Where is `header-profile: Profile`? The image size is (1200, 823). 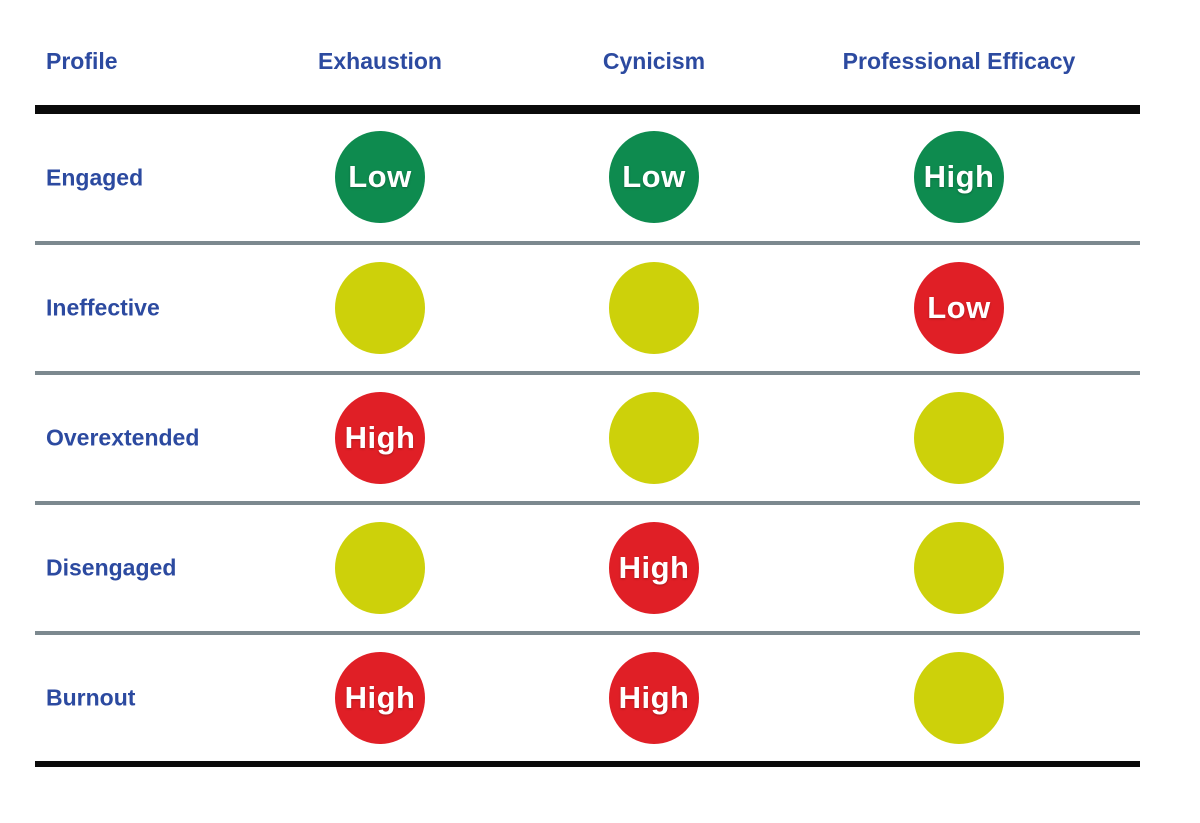 header-profile: Profile is located at coordinates (82, 61).